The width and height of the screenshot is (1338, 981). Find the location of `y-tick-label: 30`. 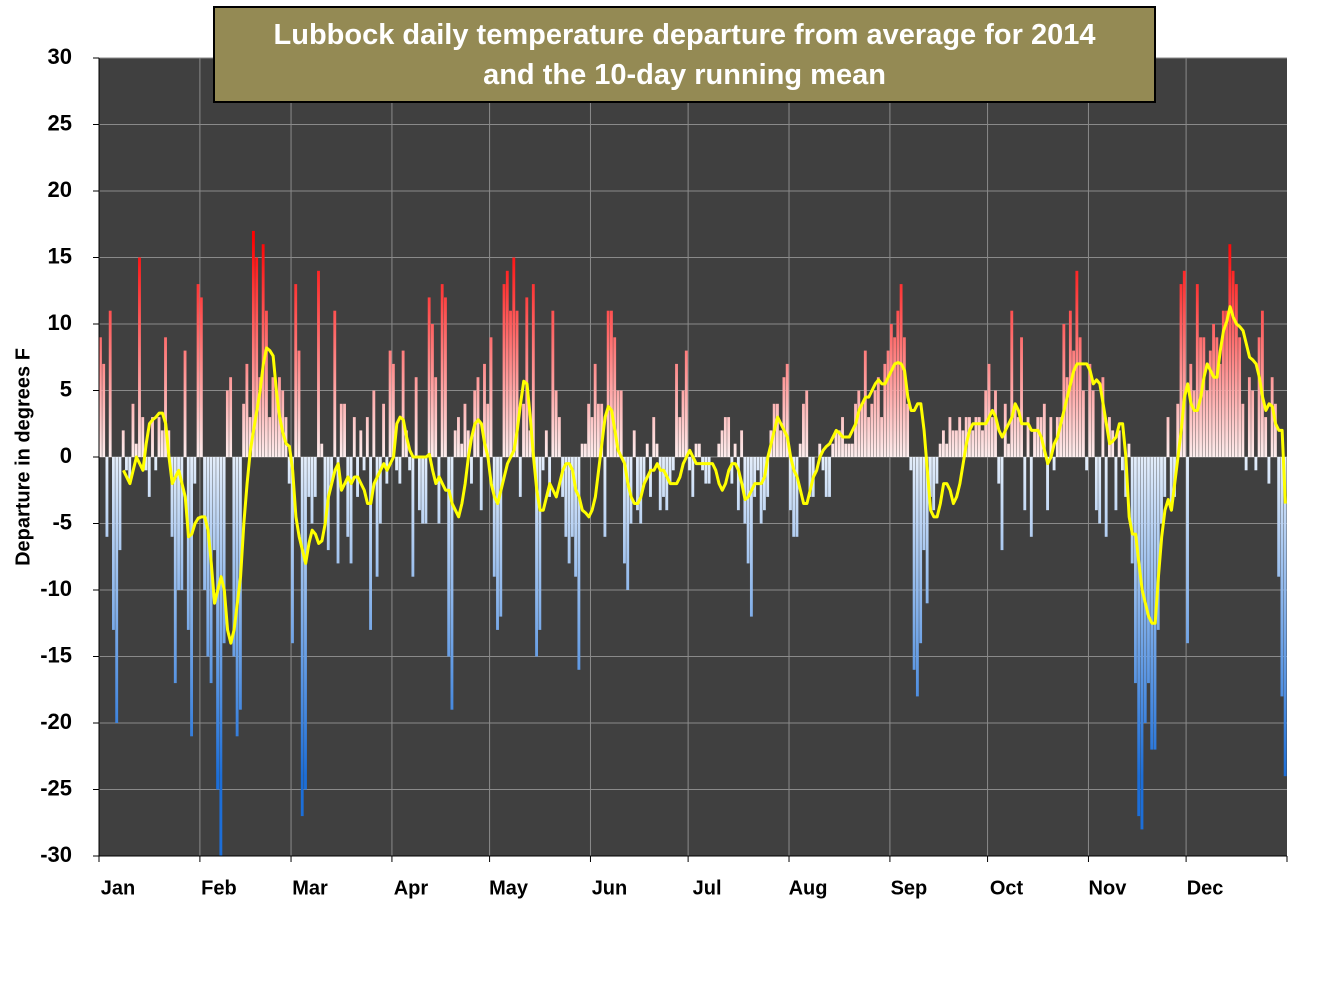

y-tick-label: 30 is located at coordinates (60, 56).